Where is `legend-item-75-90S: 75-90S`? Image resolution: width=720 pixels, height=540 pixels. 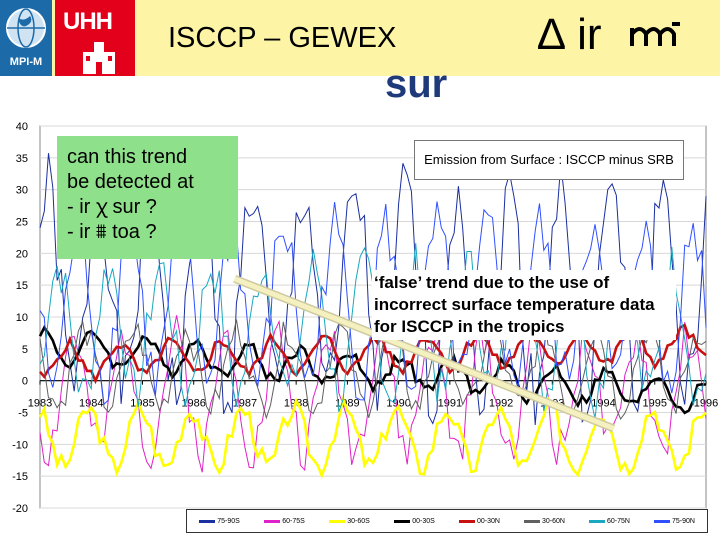
legend-item-75-90S: 75-90S is located at coordinates (219, 521).